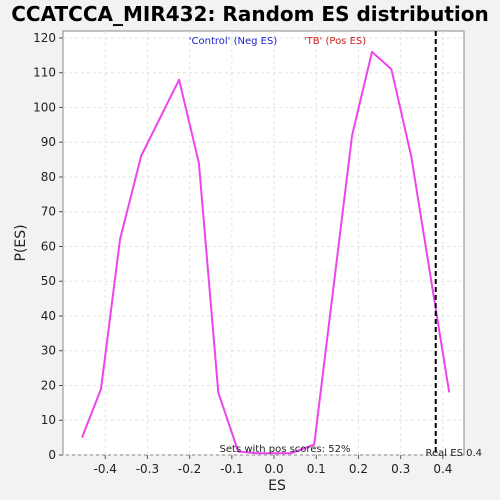  Describe the element at coordinates (250, 14) in the screenshot. I see `chart-title: CCATCCA_MIR432: Random ES distribution` at that location.